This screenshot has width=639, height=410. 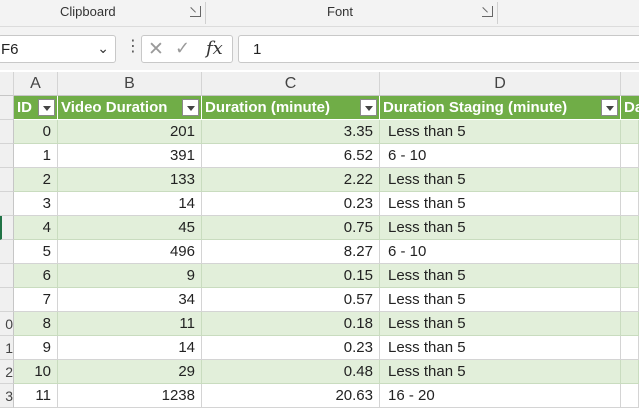 I want to click on chevron-down-icon: ⌄, so click(x=103, y=48).